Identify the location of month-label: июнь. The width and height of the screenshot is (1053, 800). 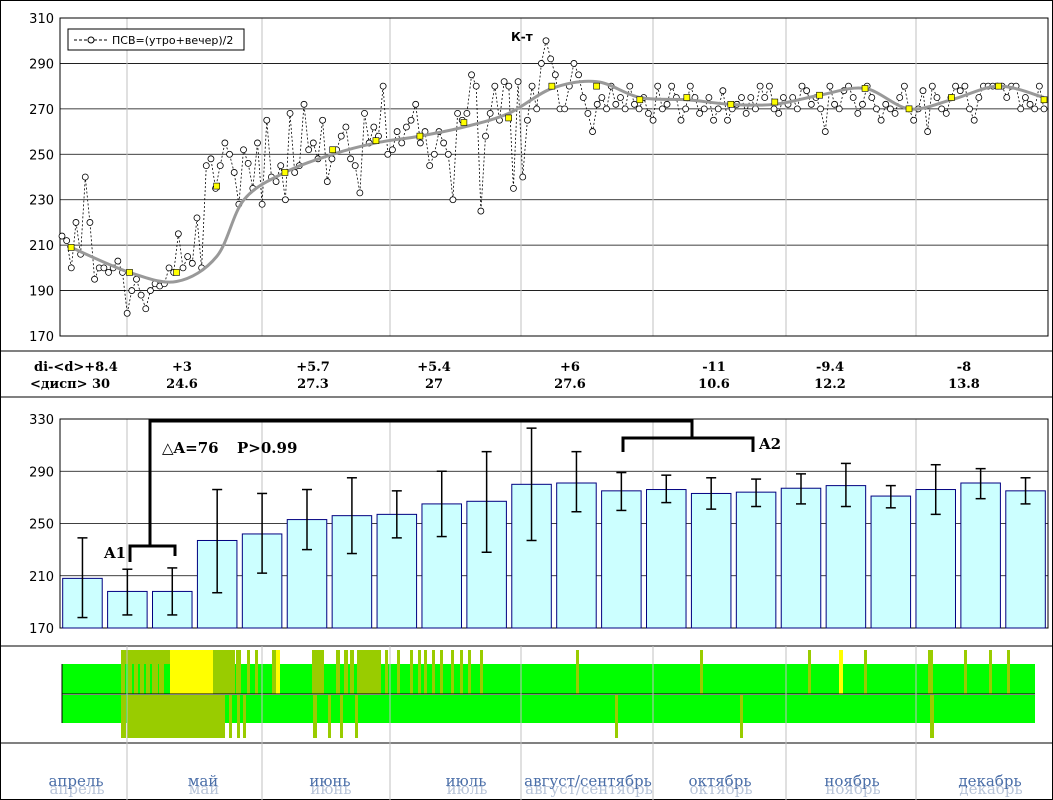
(329, 781).